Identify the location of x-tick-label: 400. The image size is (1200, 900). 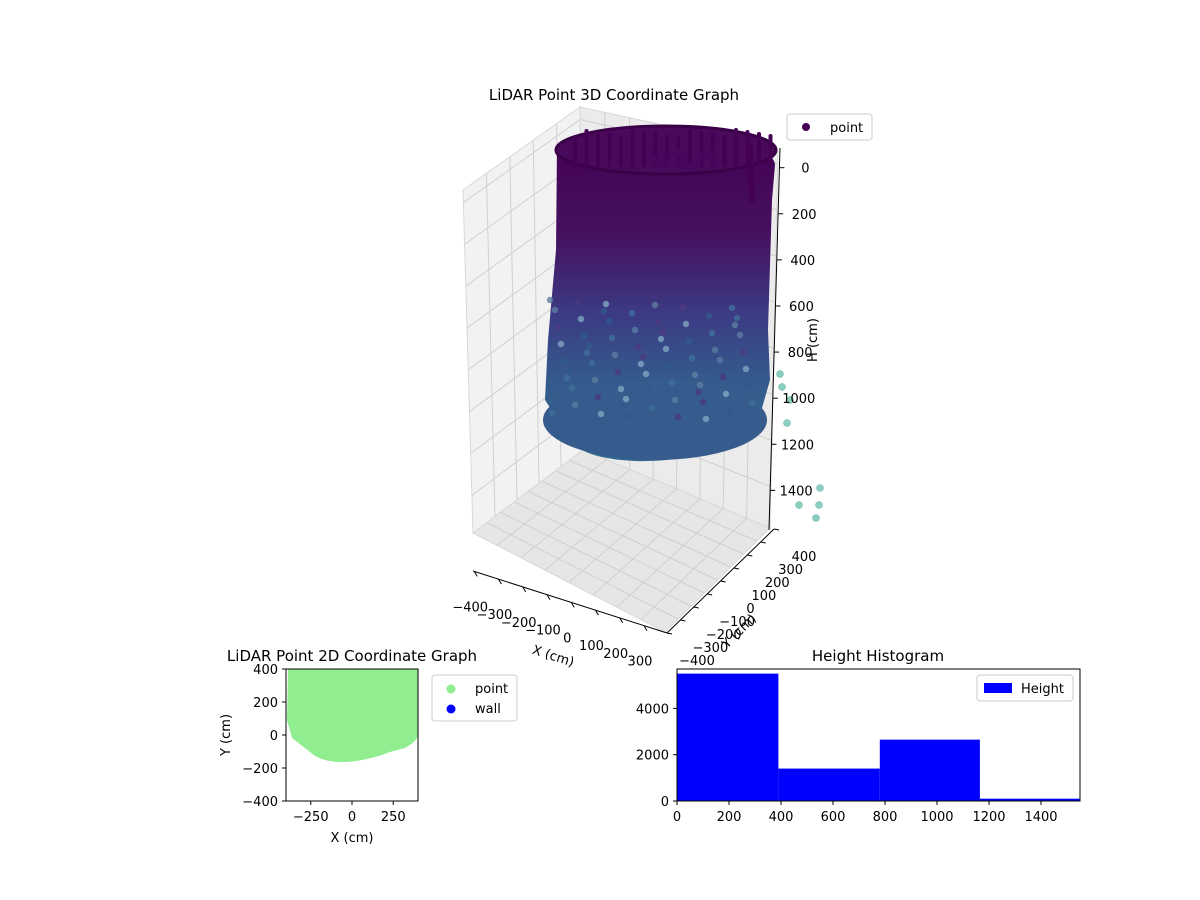
(781, 817).